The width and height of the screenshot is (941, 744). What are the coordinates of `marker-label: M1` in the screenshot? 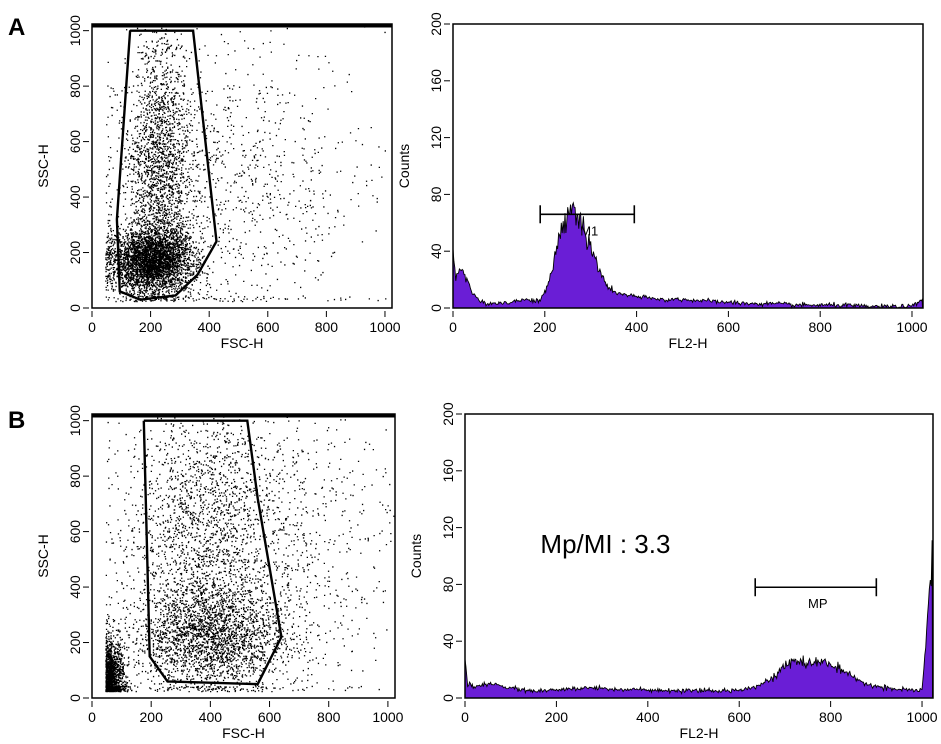 It's located at (589, 230).